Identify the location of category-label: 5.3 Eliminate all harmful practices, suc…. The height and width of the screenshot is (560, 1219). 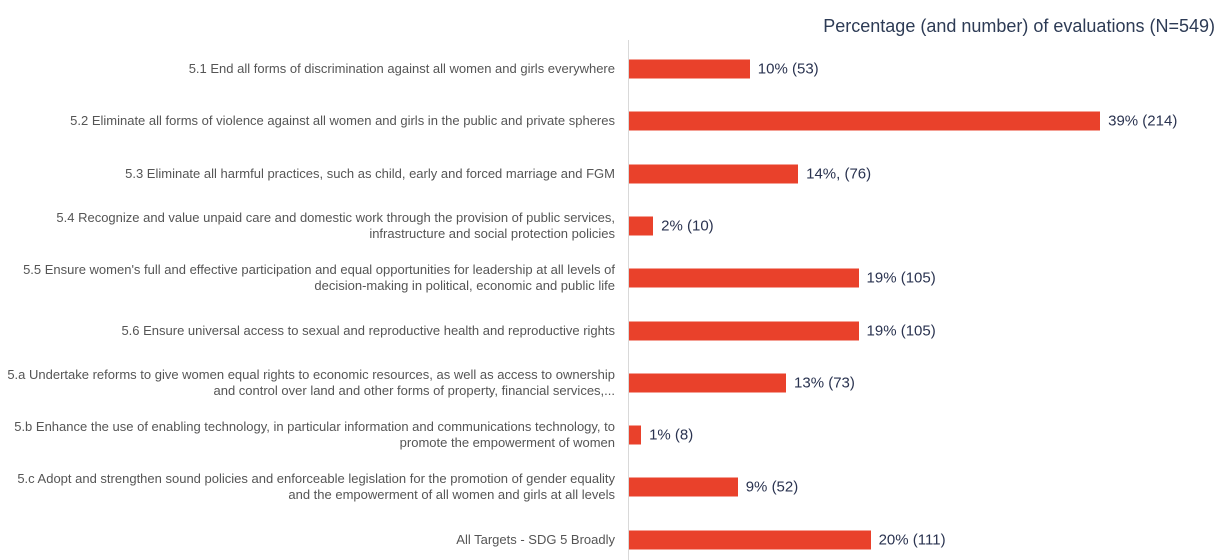
(370, 173).